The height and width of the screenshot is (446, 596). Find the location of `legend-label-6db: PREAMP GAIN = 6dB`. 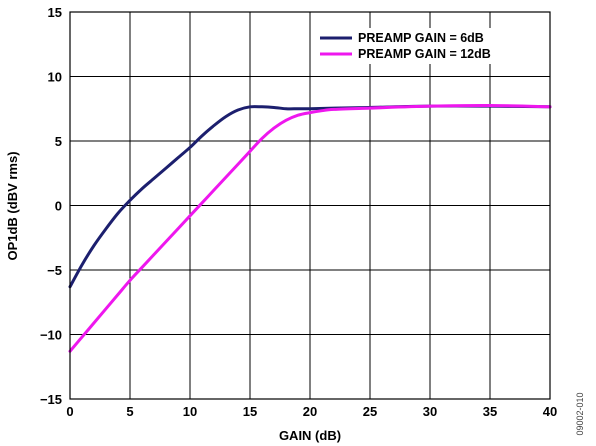

legend-label-6db: PREAMP GAIN = 6dB is located at coordinates (421, 38).